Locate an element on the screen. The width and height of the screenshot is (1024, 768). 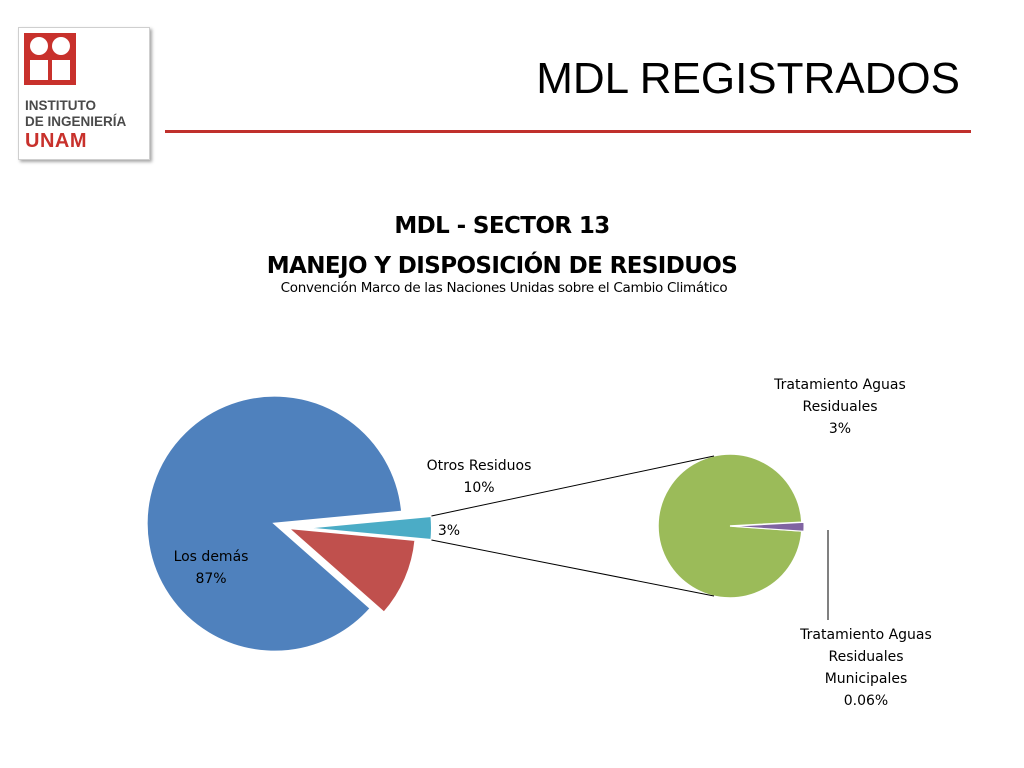
logo-text-line-1: INSTITUTO is located at coordinates (61, 105).